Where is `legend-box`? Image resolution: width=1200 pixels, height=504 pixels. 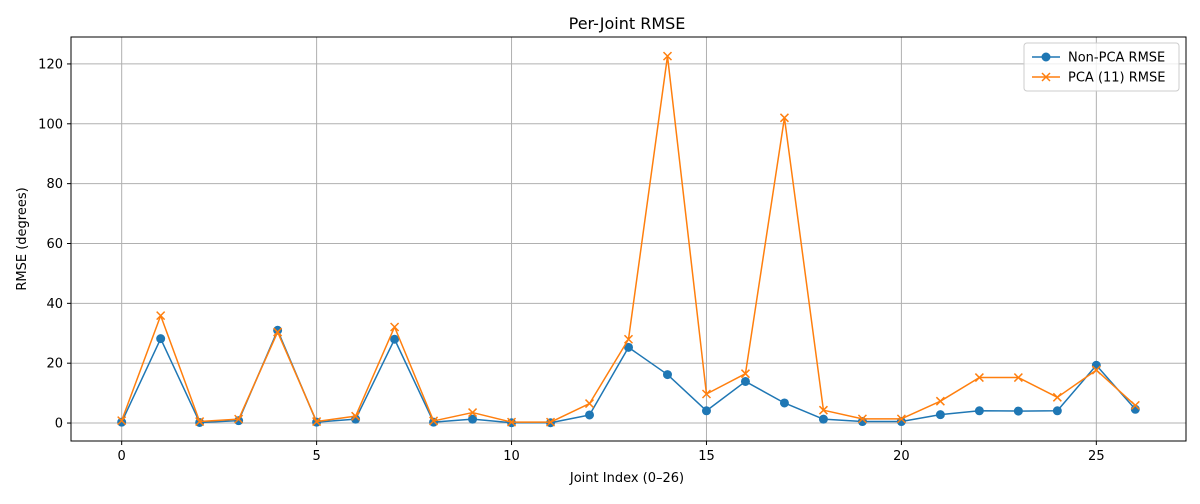
legend-box is located at coordinates (1101, 67).